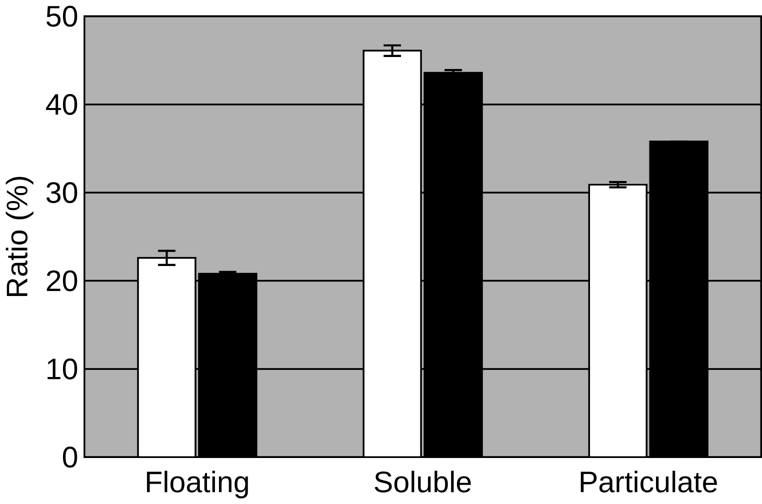 This screenshot has width=762, height=504. I want to click on x-tick-label: Soluble, so click(422, 481).